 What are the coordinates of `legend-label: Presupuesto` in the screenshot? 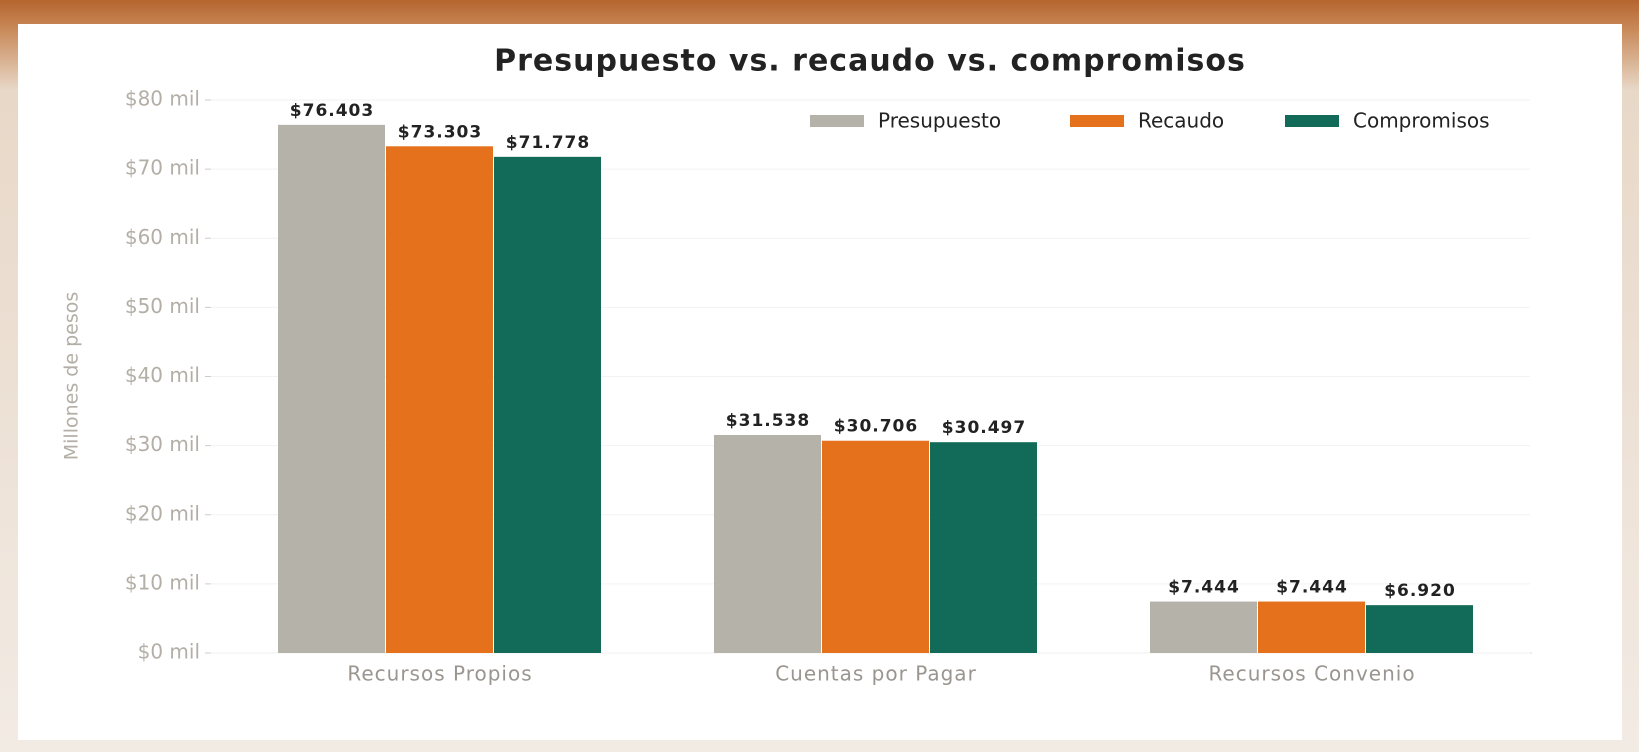 It's located at (939, 121).